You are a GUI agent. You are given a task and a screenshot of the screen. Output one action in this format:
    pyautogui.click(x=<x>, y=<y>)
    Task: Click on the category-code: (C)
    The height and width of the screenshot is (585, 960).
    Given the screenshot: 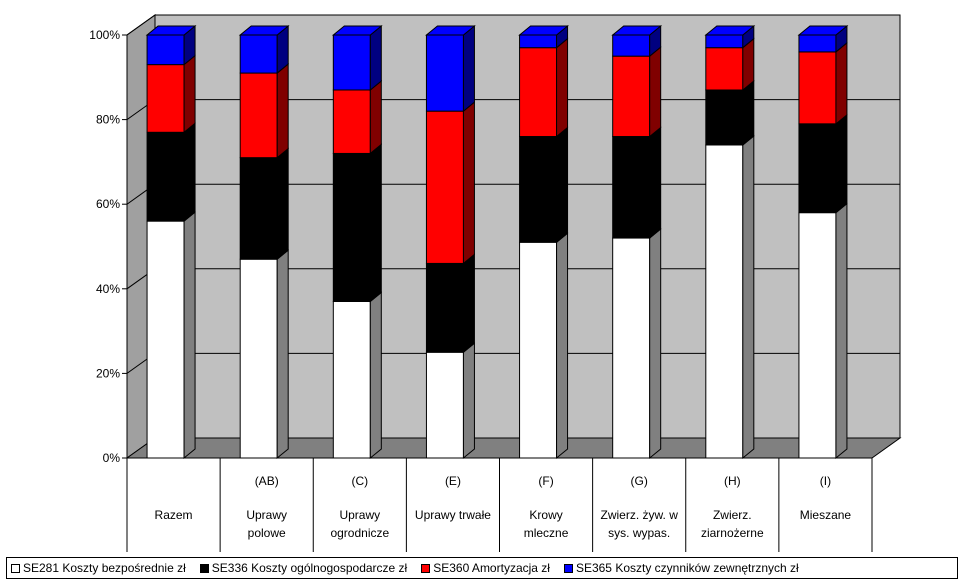 What is the action you would take?
    pyautogui.click(x=359, y=481)
    